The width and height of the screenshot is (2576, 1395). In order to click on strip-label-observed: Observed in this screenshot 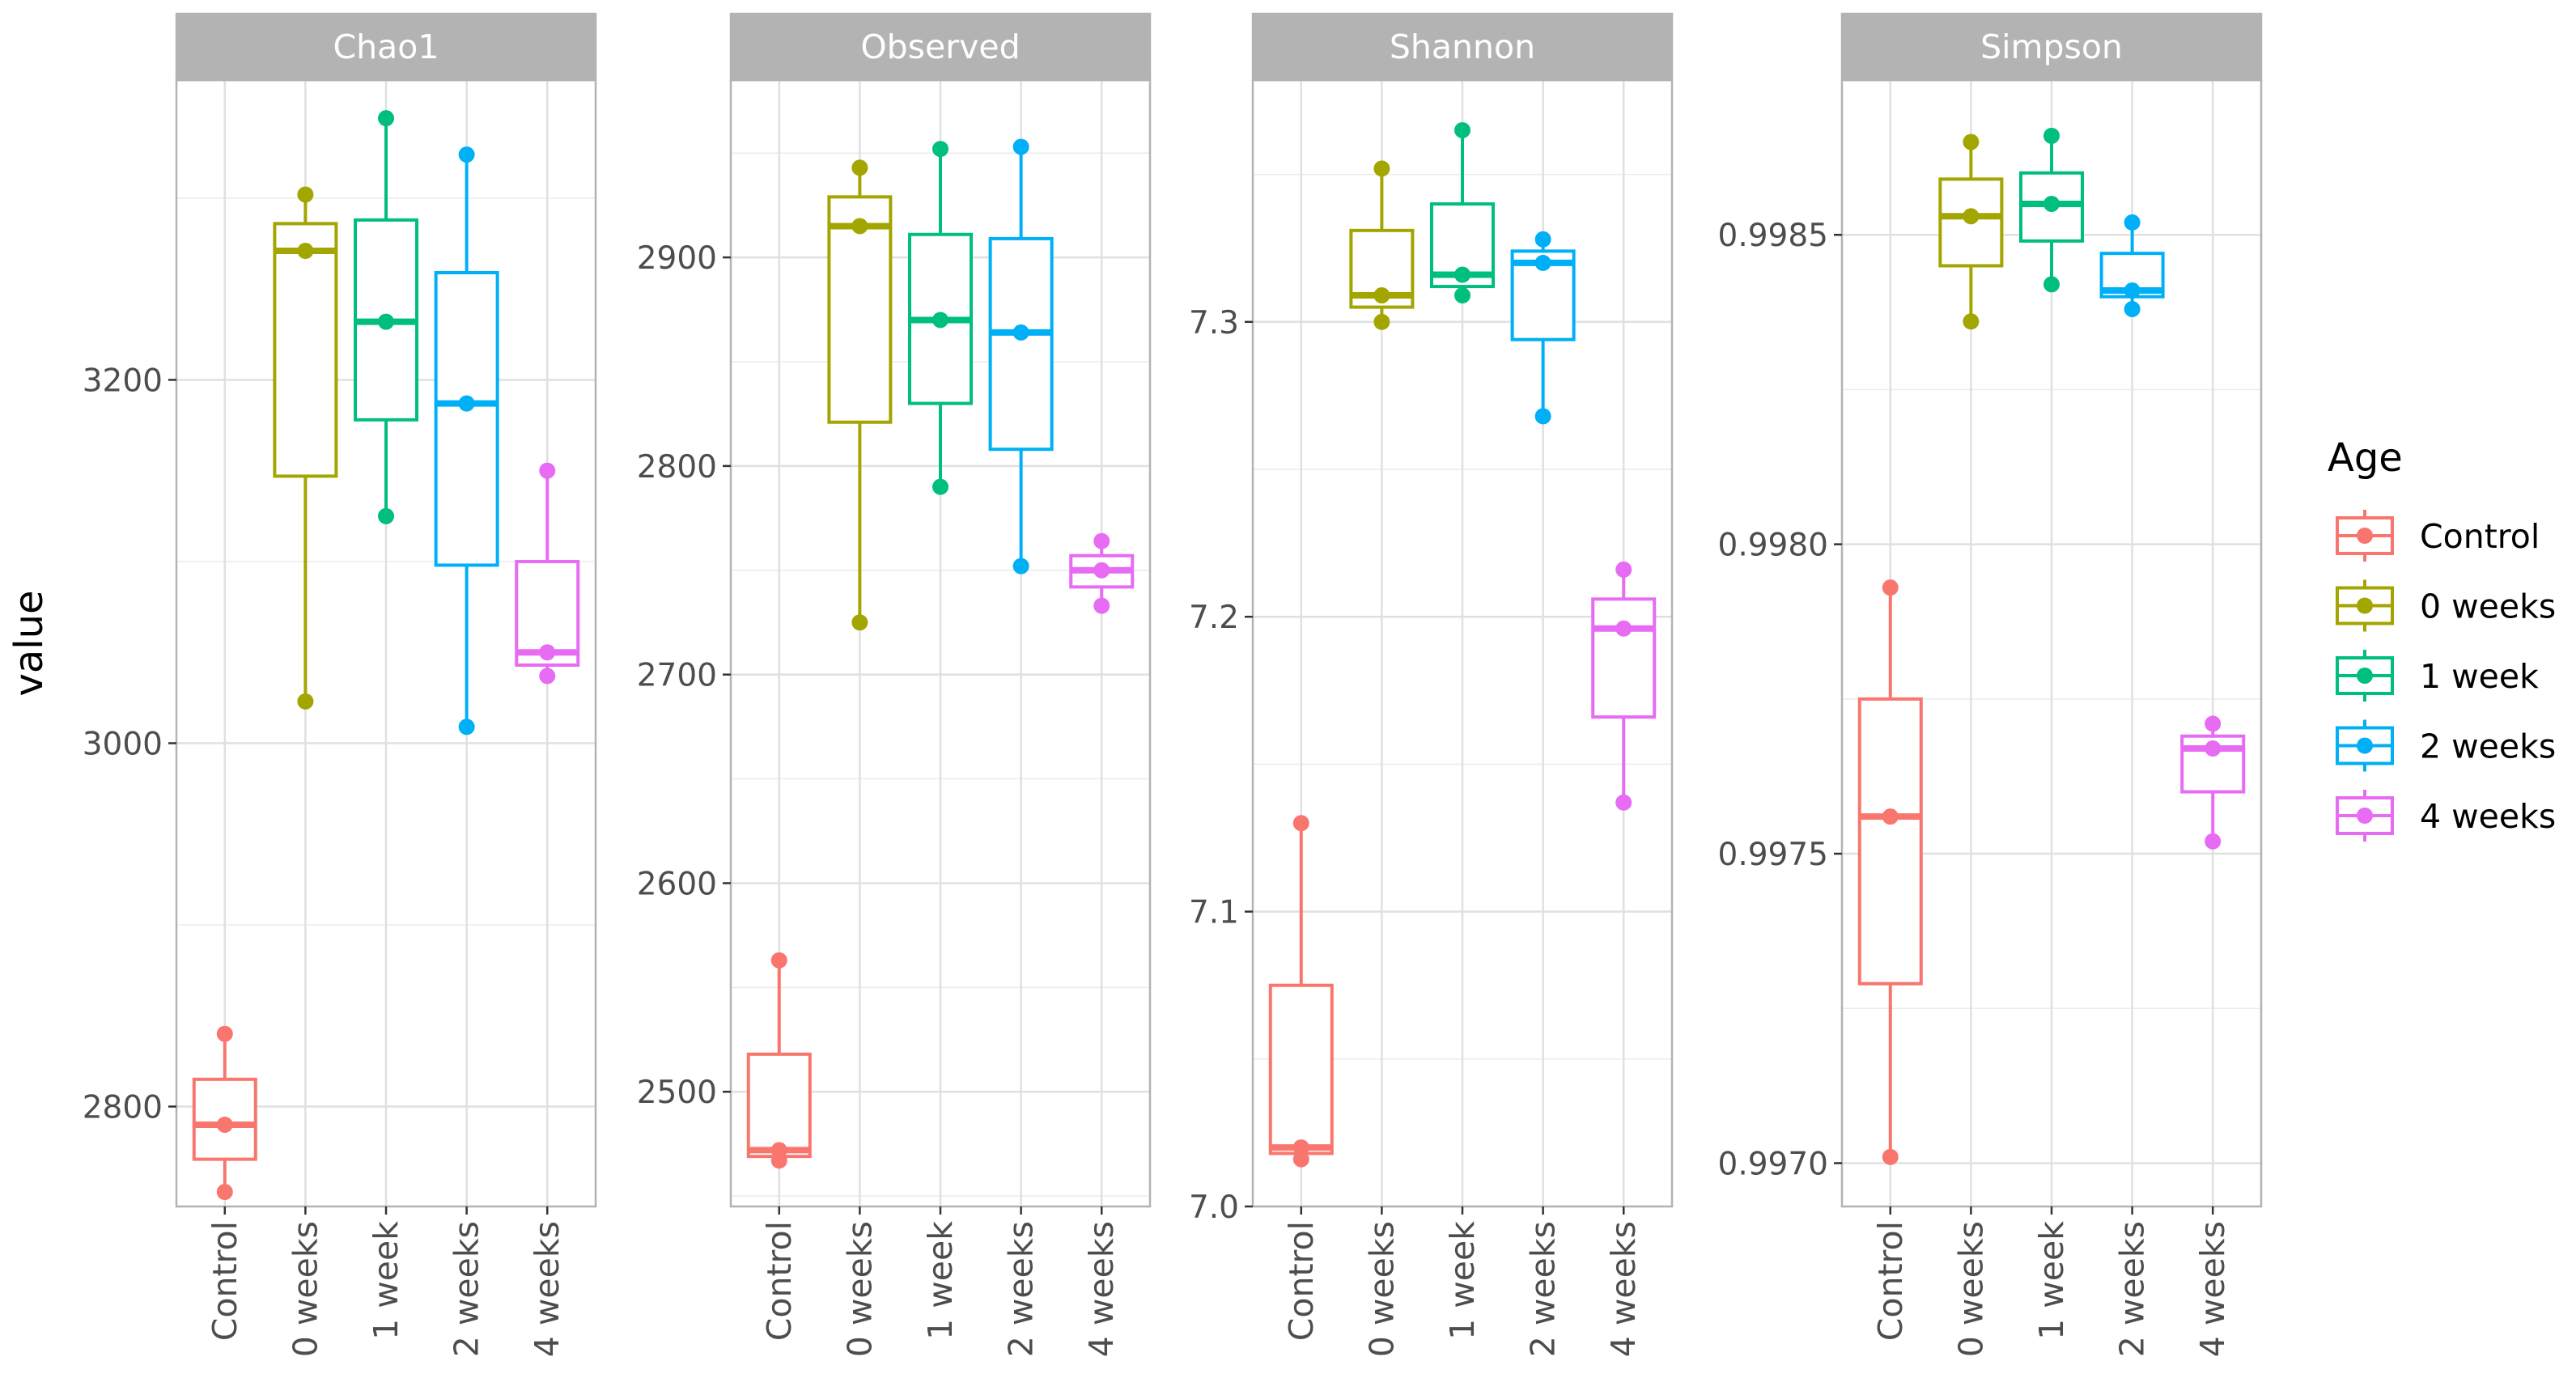, I will do `click(940, 47)`.